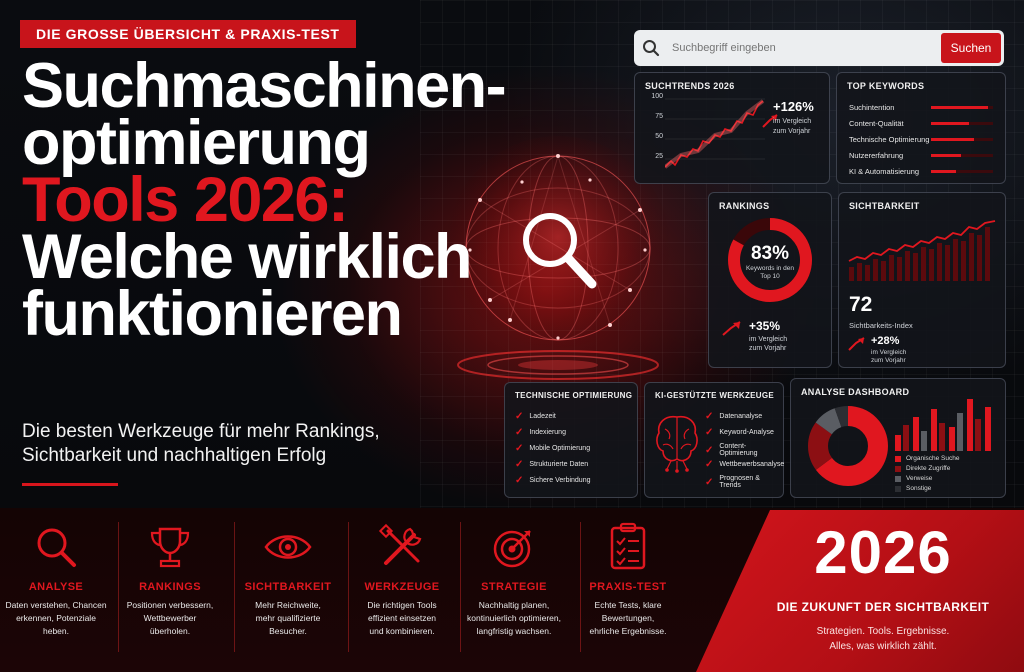 This screenshot has height=672, width=1024. Describe the element at coordinates (888, 357) in the screenshot. I see `visibility-note: im Vergleich zum Vorjahr` at that location.